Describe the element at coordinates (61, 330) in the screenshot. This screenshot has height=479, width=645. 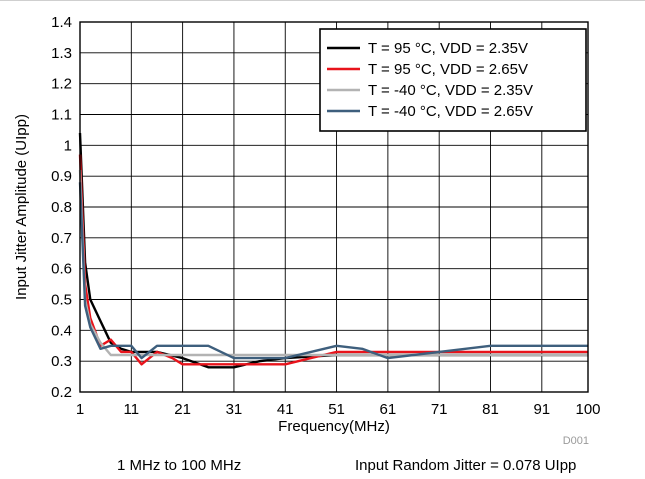
I see `y-tick-label: 0.4` at that location.